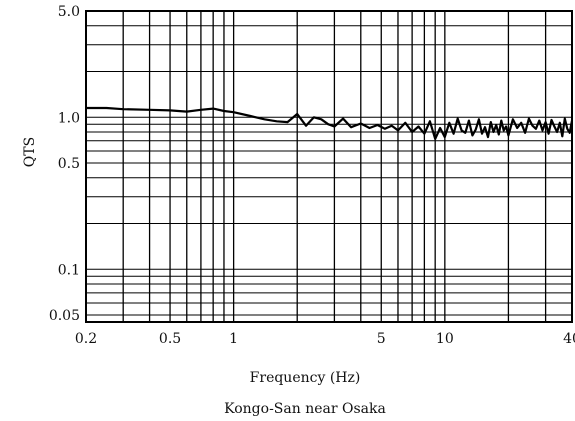  What do you see at coordinates (381, 339) in the screenshot?
I see `x-tick-label: 5` at bounding box center [381, 339].